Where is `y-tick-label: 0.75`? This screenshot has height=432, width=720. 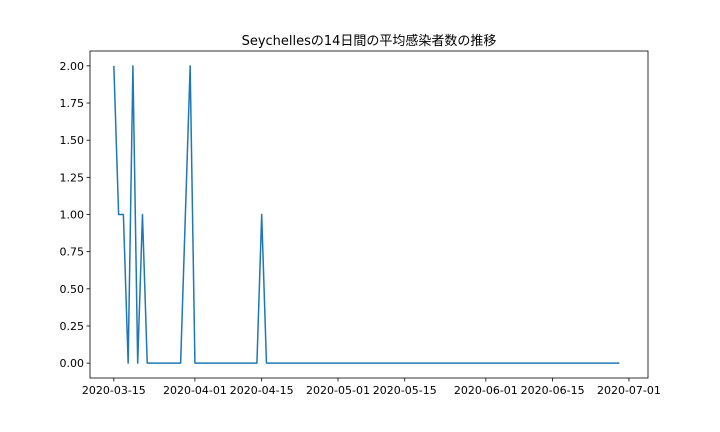
y-tick-label: 0.75 is located at coordinates (72, 252).